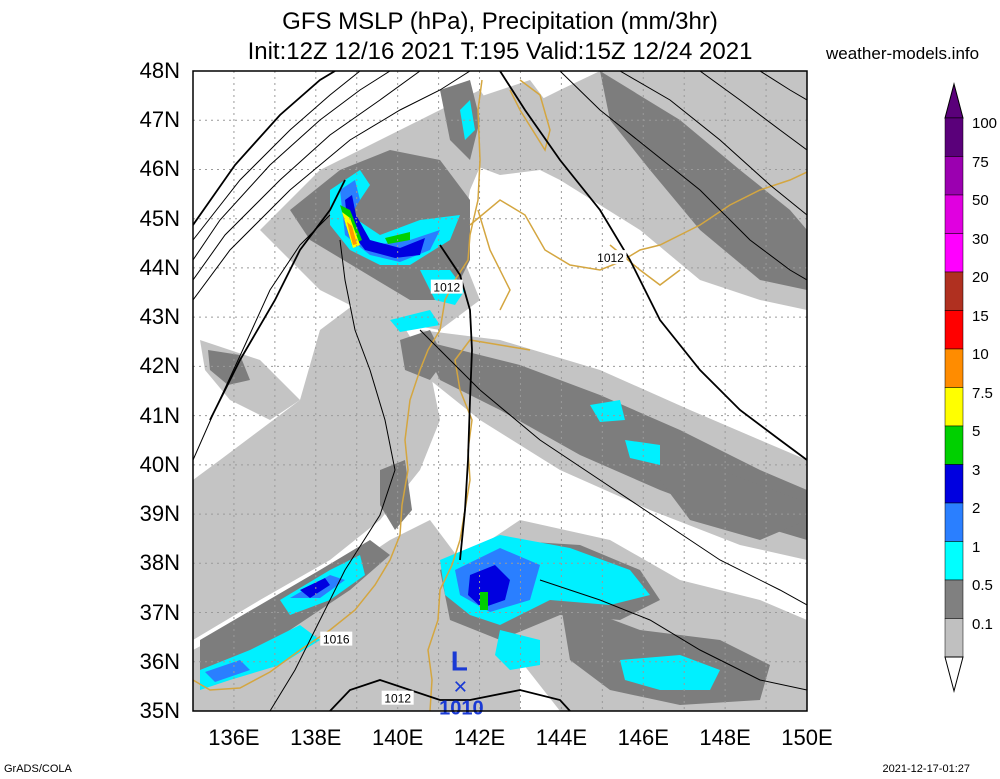 This screenshot has width=1000, height=779. Describe the element at coordinates (316, 737) in the screenshot. I see `longitude-label: 138E` at that location.